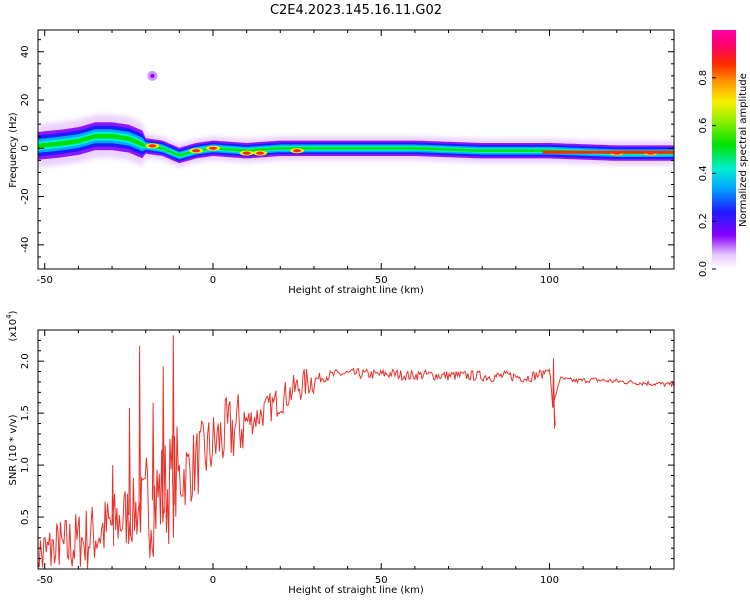  Describe the element at coordinates (356, 590) in the screenshot. I see `snr-xlabel: Height of straight line (km)` at that location.